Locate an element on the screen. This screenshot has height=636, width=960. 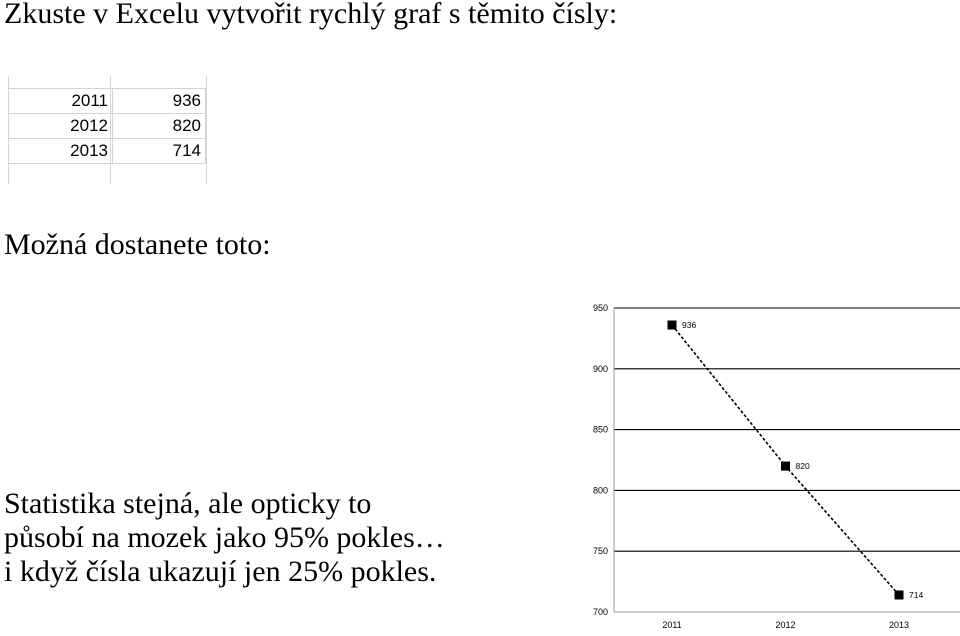
subtitle: Možná dostanete toto: is located at coordinates (137, 244).